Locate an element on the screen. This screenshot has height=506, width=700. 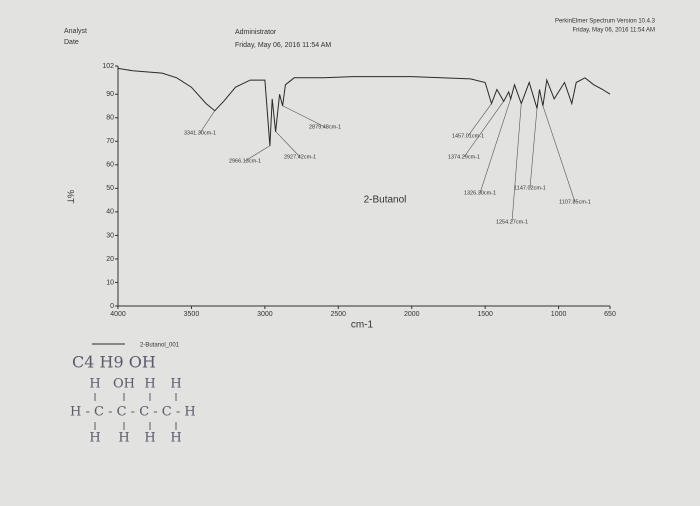
x-tick-label: 3500 is located at coordinates (192, 314).